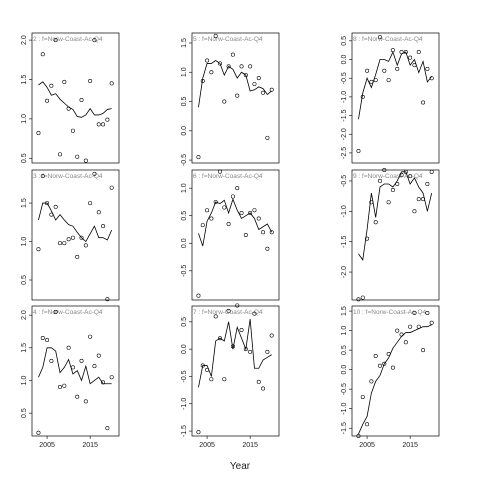 The height and width of the screenshot is (480, 480). Describe the element at coordinates (24, 40) in the screenshot. I see `y-tick-label: 2.0` at that location.